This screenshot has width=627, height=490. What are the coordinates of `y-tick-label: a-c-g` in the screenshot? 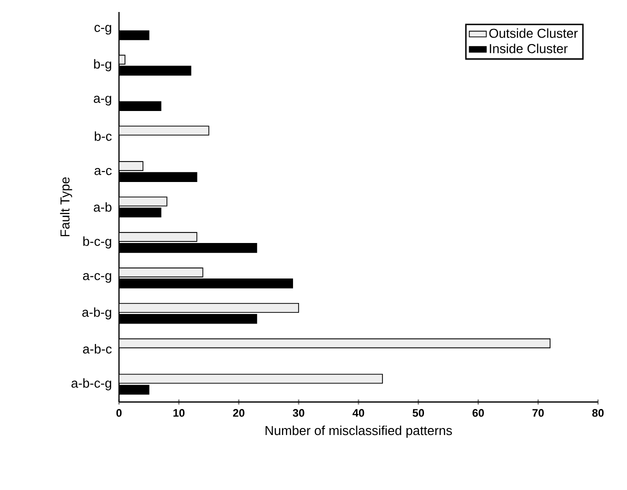 It's located at (97, 278).